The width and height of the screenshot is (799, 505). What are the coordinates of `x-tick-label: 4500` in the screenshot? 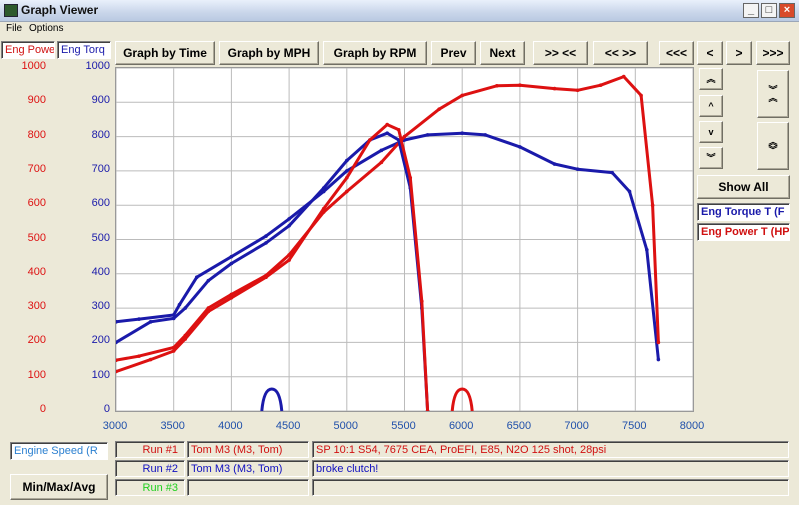 It's located at (288, 426).